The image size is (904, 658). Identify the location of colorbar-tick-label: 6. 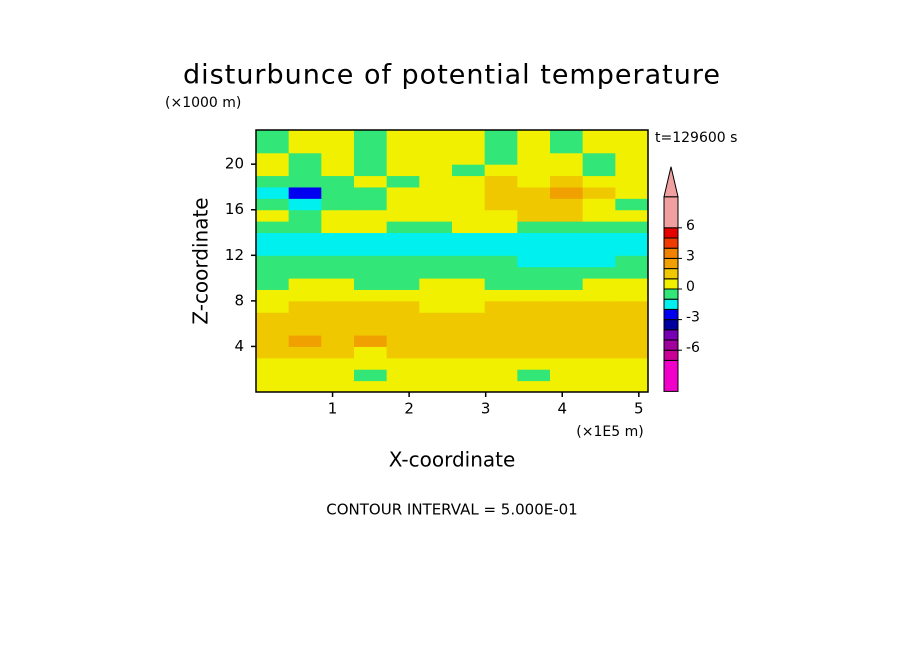
(690, 226).